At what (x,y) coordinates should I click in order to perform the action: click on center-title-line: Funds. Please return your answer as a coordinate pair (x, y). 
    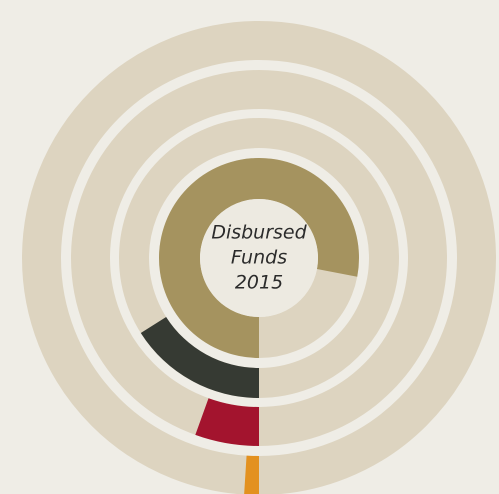
    Looking at the image, I should click on (259, 258).